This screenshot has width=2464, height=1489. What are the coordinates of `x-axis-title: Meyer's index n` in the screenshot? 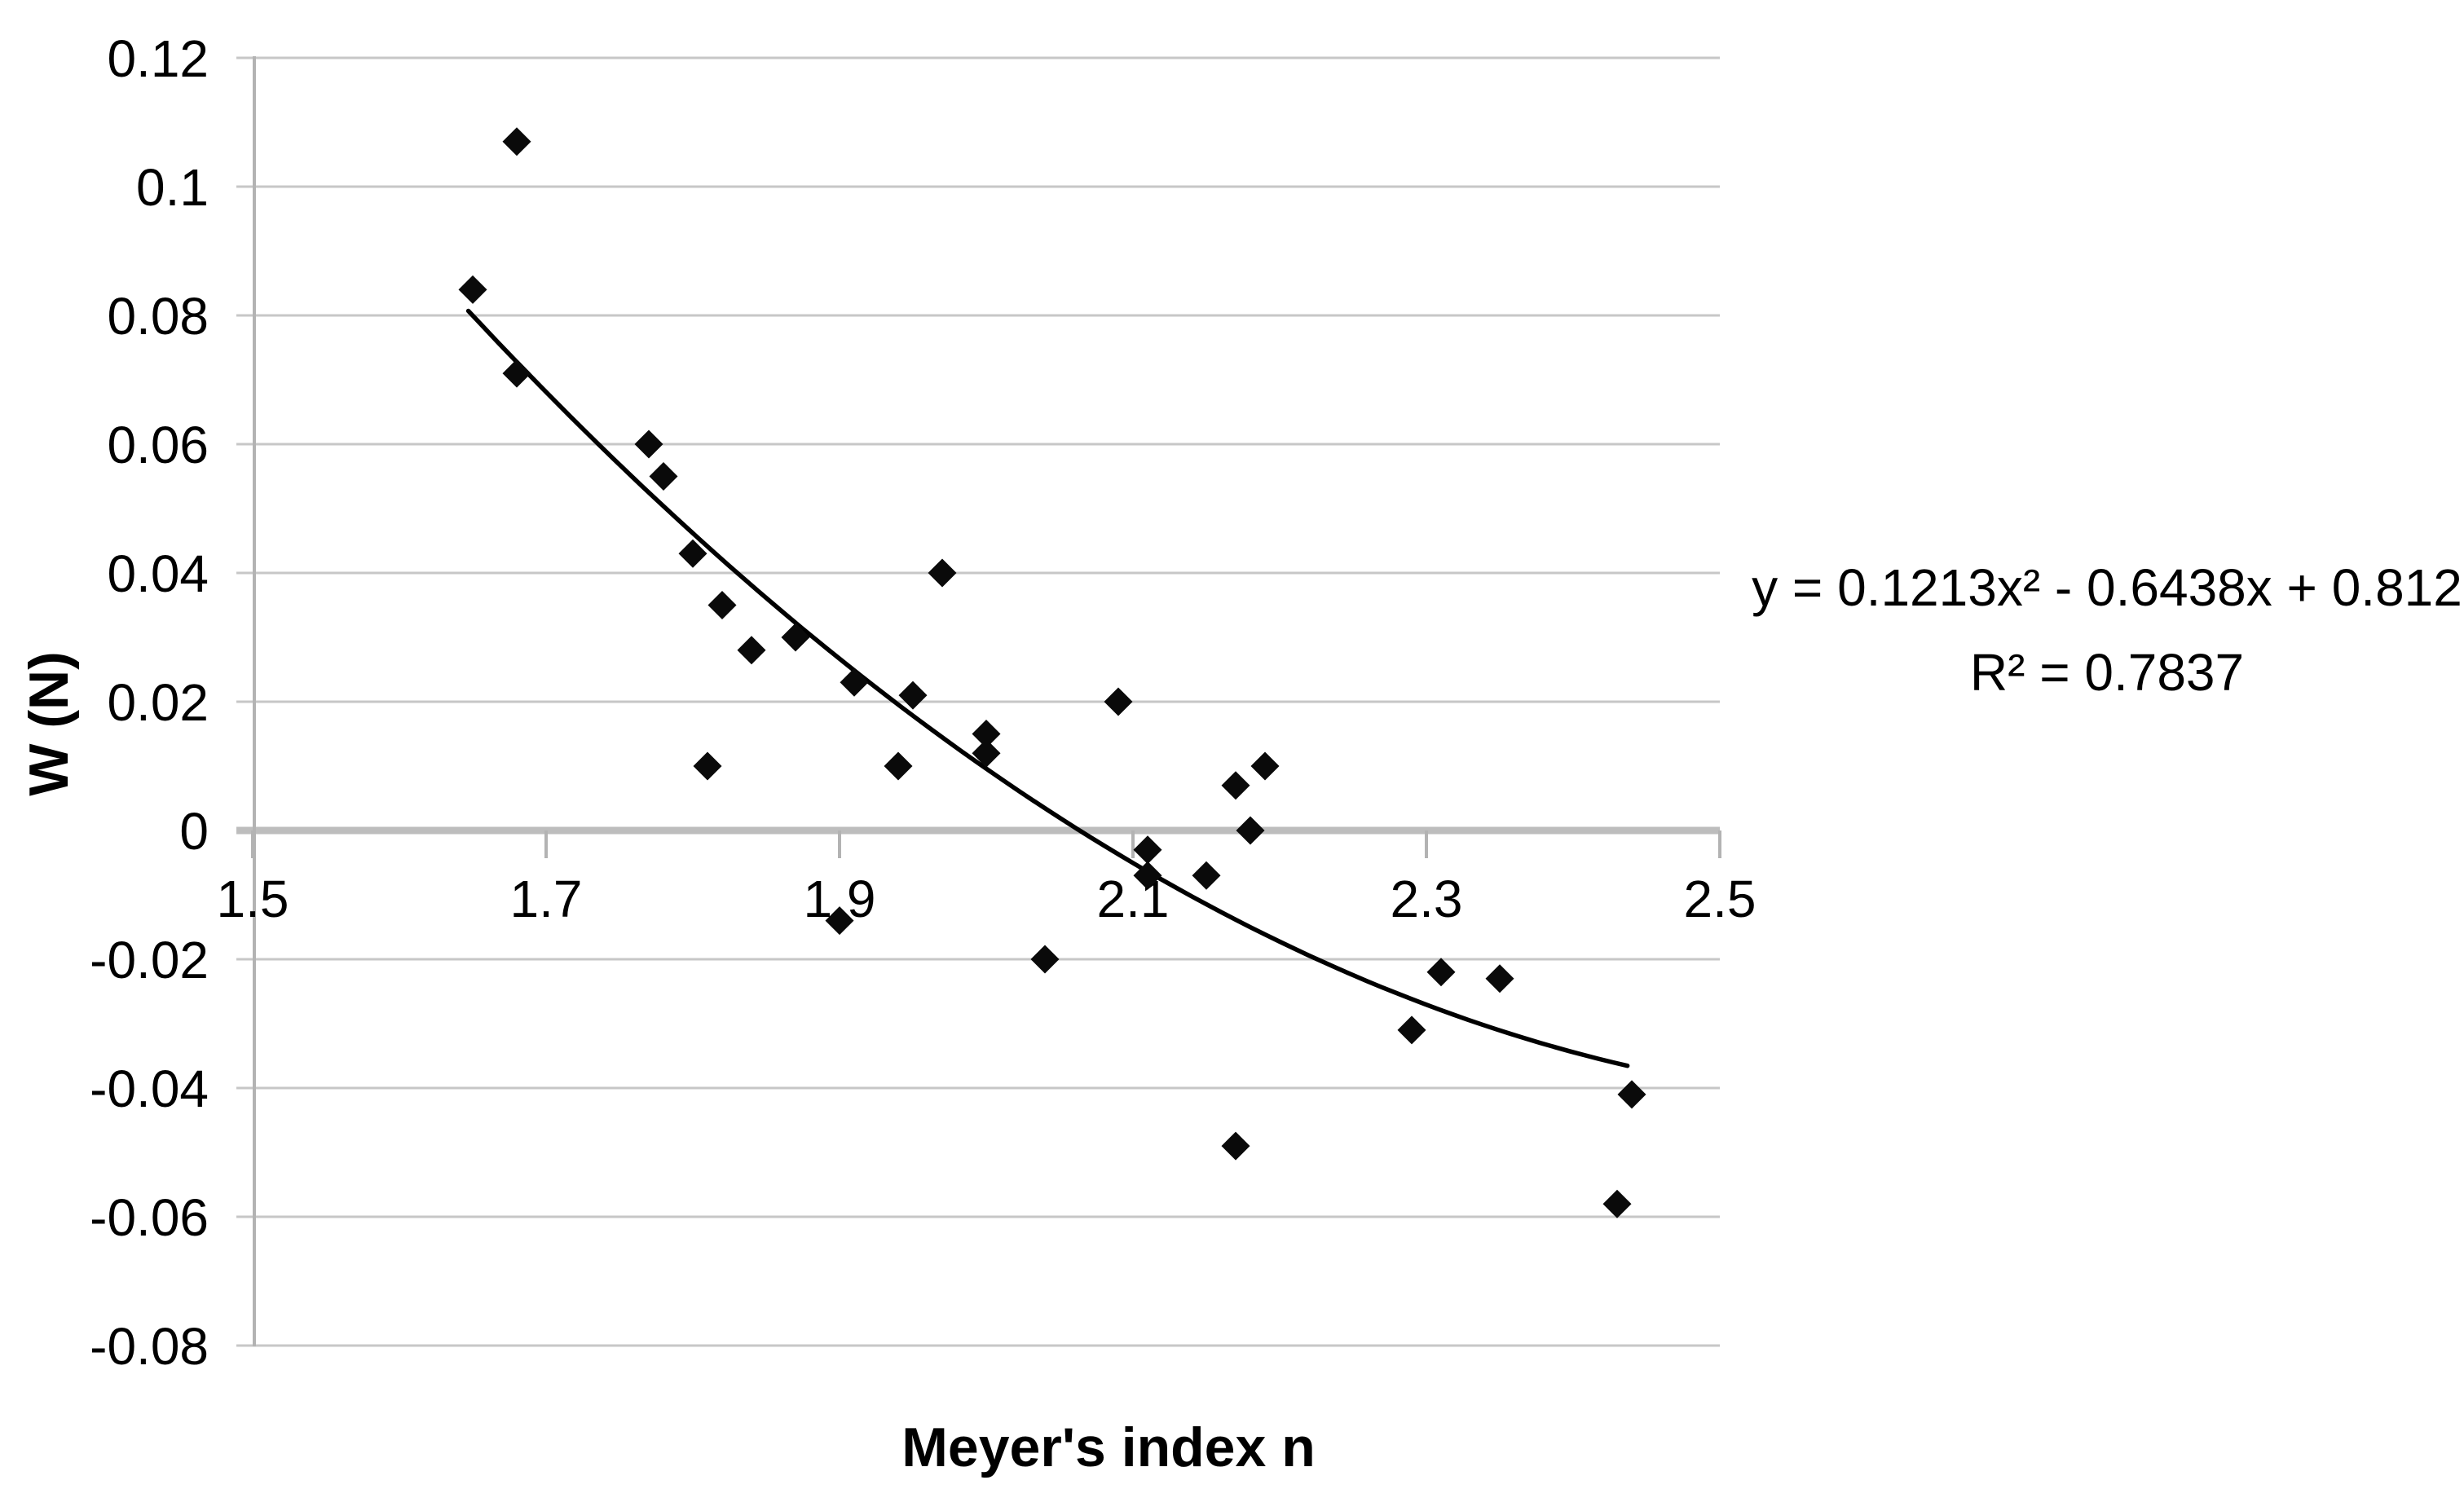 It's located at (1108, 1447).